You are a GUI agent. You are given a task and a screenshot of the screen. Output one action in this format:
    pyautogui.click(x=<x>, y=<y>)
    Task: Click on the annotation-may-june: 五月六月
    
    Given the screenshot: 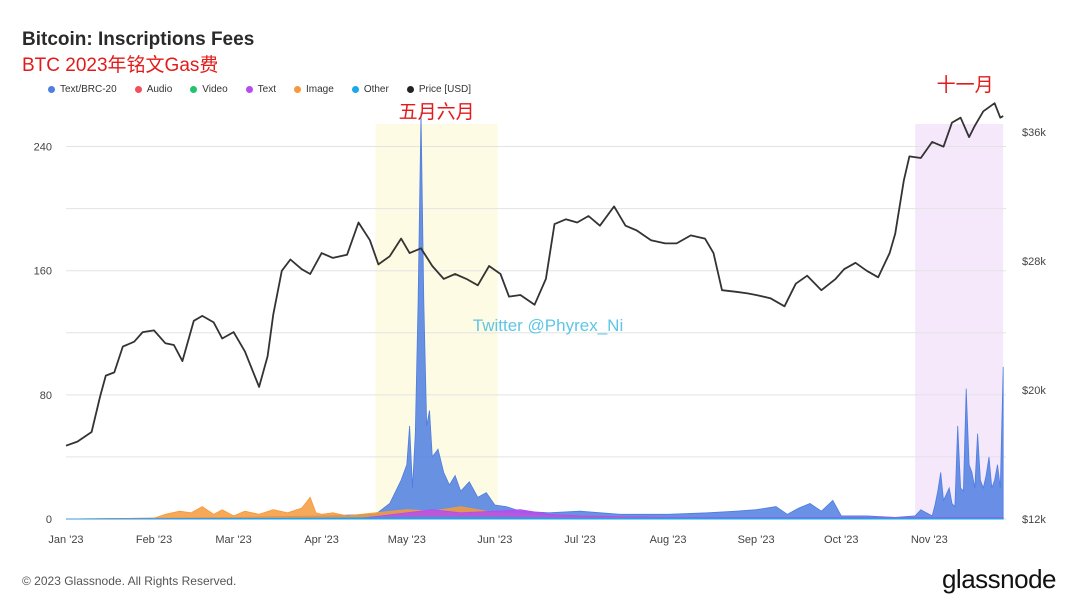 What is the action you would take?
    pyautogui.click(x=437, y=112)
    